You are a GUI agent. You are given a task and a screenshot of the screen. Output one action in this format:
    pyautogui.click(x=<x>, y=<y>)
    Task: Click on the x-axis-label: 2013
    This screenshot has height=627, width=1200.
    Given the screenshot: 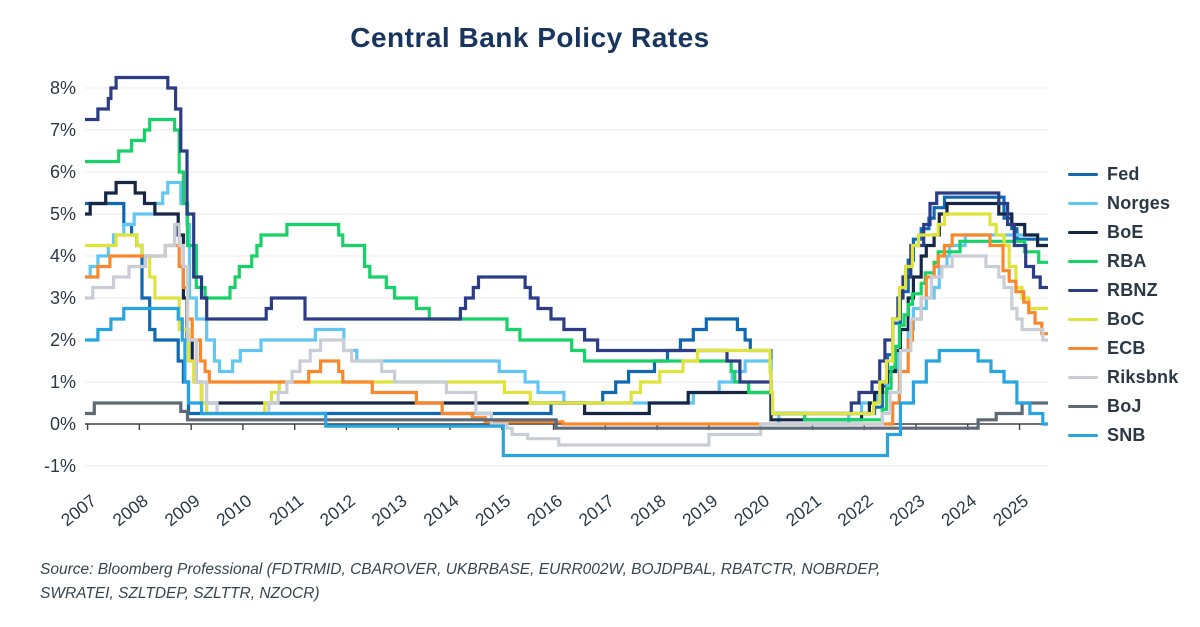 What is the action you would take?
    pyautogui.click(x=389, y=510)
    